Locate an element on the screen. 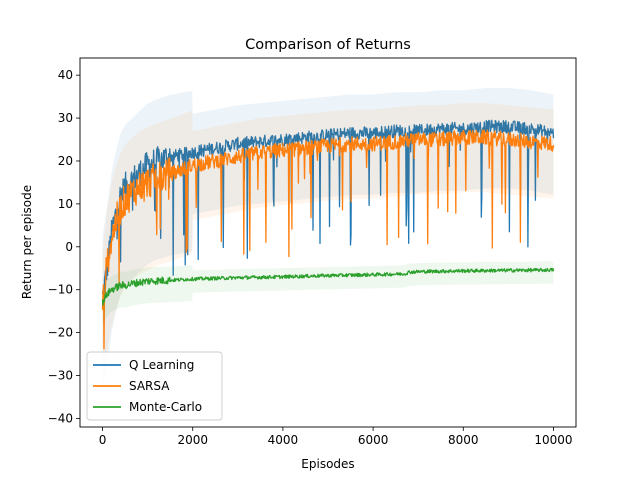 Image resolution: width=640 pixels, height=480 pixels. legend-entry: SARSA is located at coordinates (149, 386).